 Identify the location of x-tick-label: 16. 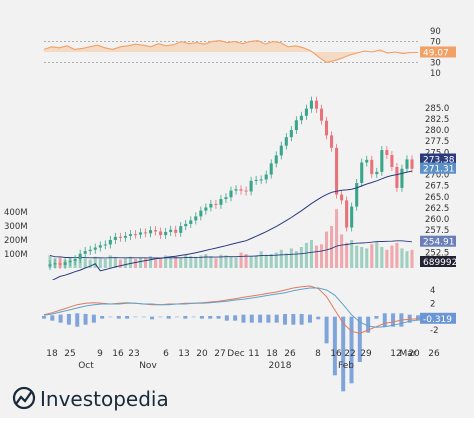
(336, 354).